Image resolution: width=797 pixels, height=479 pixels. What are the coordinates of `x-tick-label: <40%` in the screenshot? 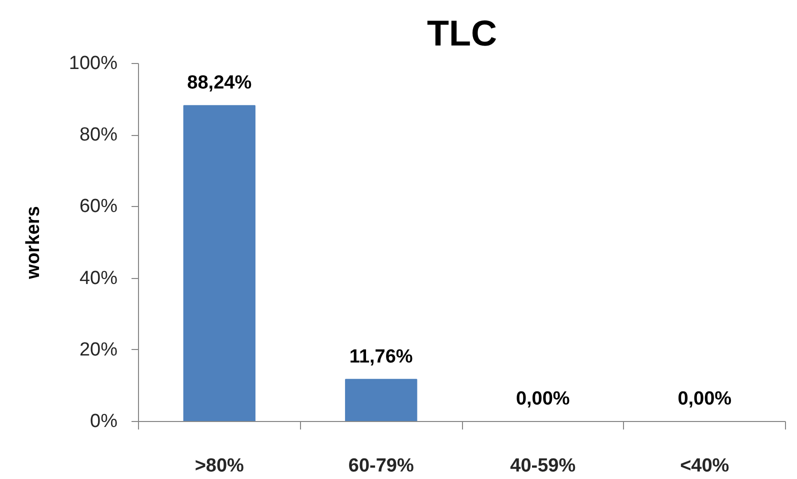 It's located at (705, 466).